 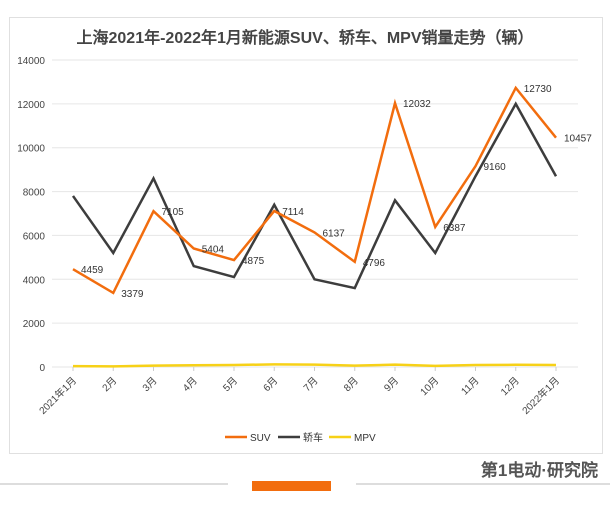 I want to click on data-label: 5404, so click(x=213, y=249).